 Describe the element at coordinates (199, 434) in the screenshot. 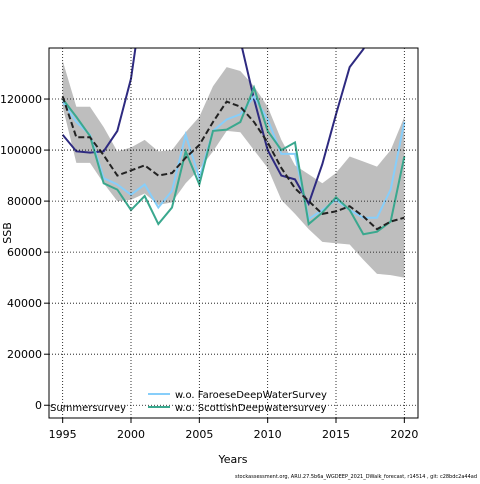

I see `x-tick-label: 2005` at that location.